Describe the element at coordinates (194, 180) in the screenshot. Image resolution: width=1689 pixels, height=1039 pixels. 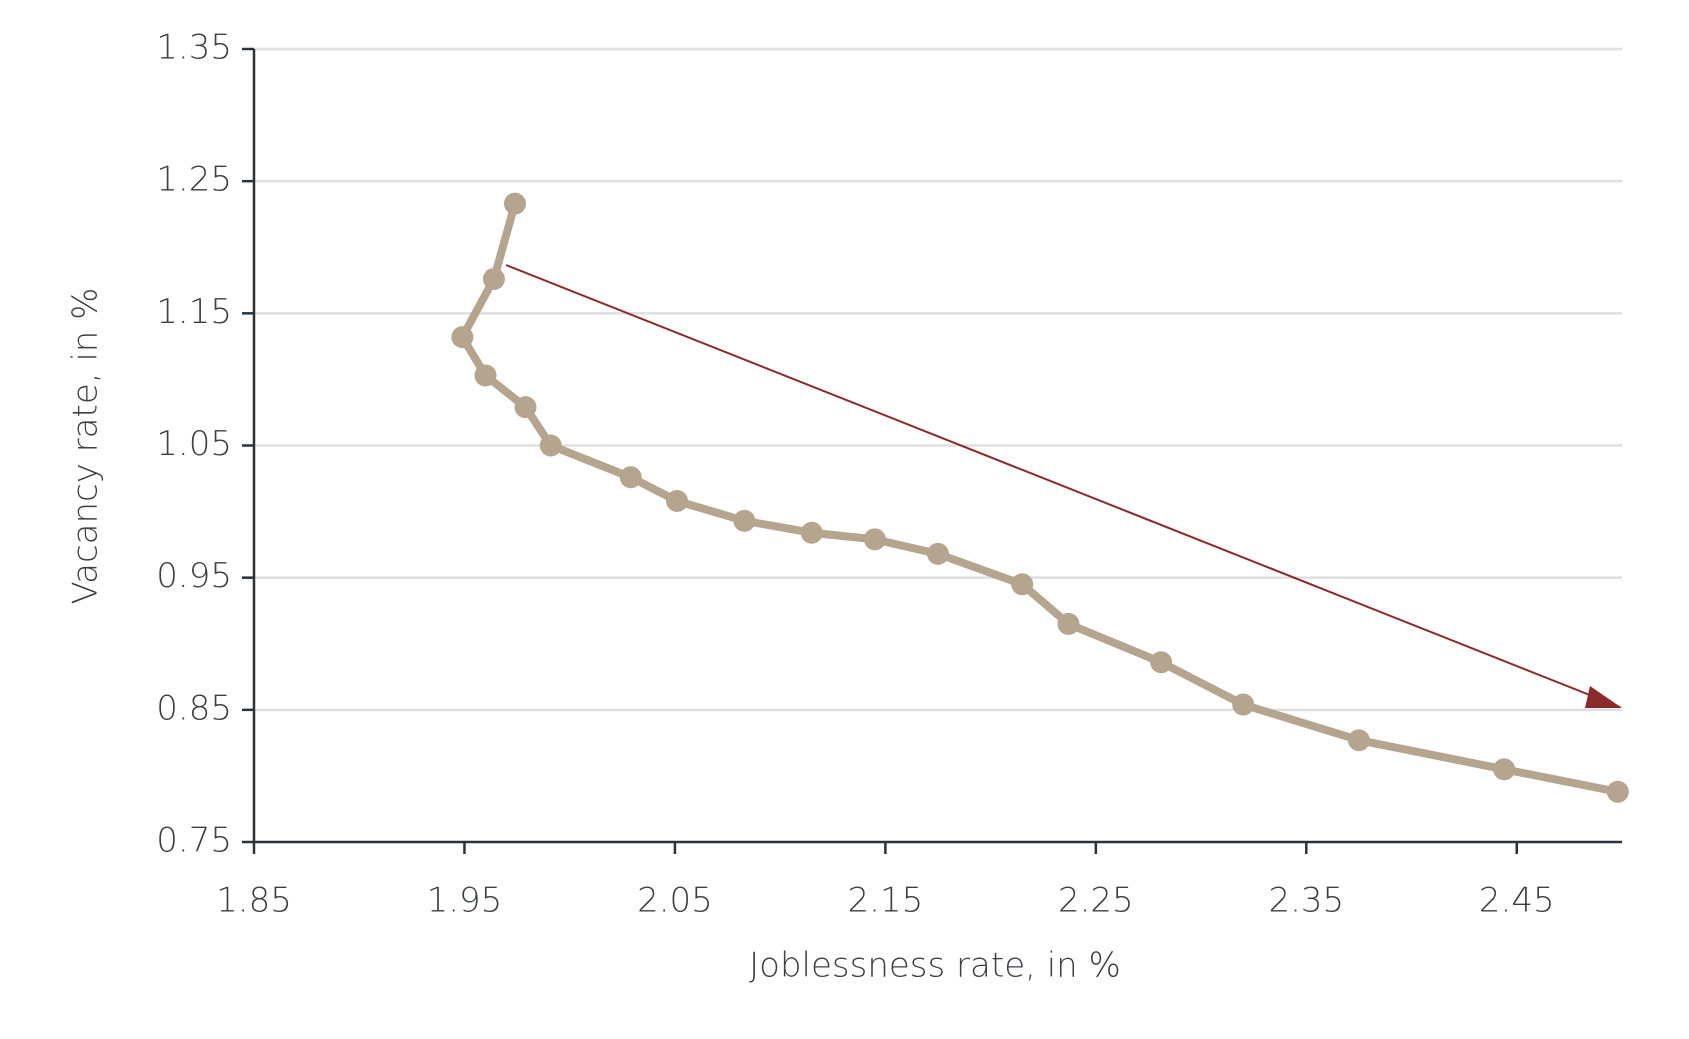
I see `y-tick-label: 1.25` at that location.